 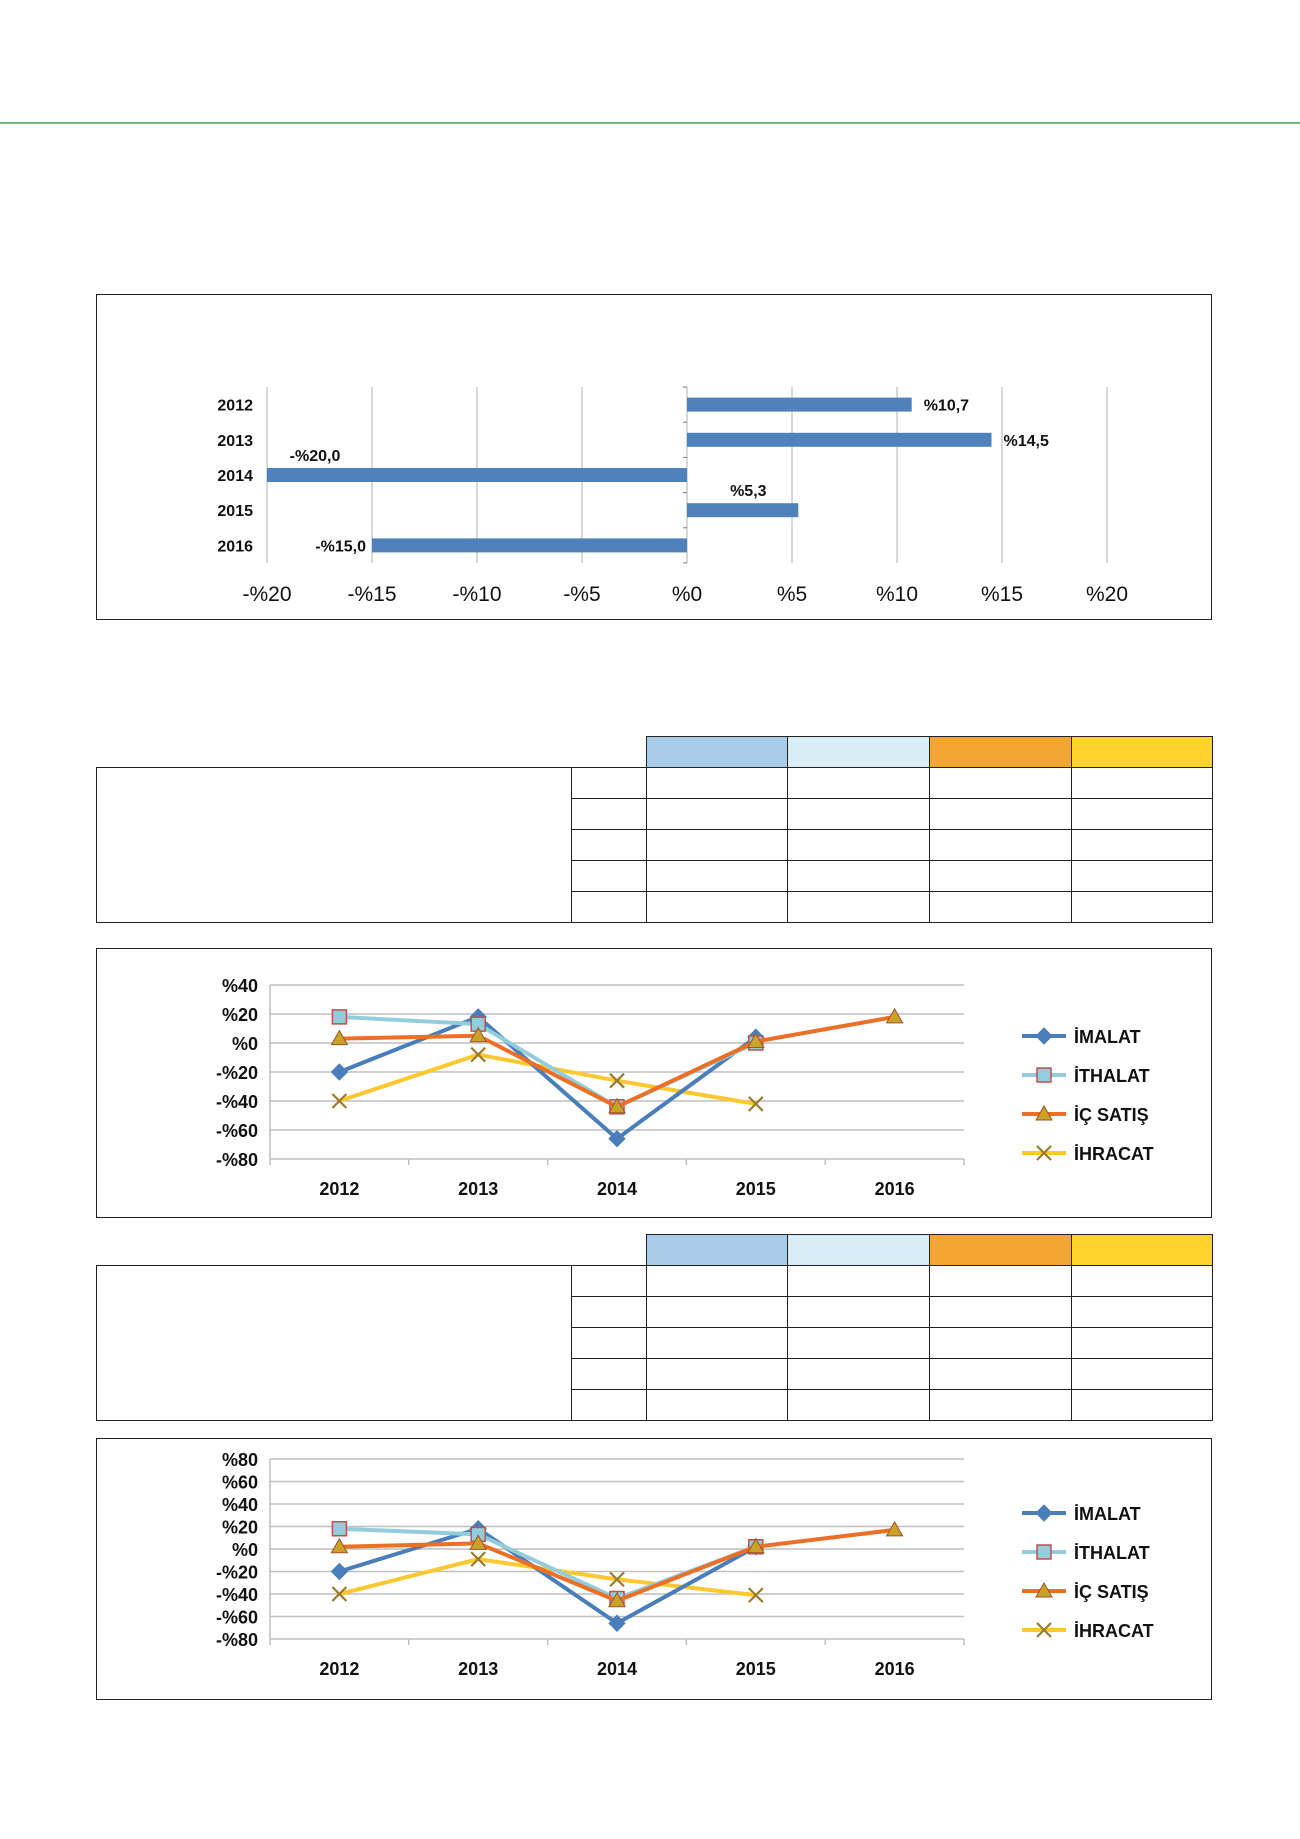 What do you see at coordinates (1114, 1154) in the screenshot?
I see `legend-label: İHRACAT` at bounding box center [1114, 1154].